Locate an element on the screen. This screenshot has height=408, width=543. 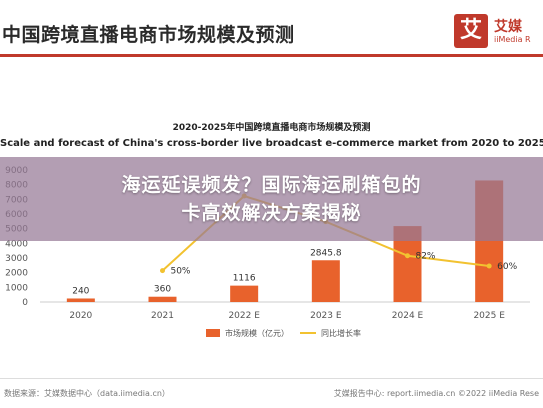
y-tick-label: 1000 is located at coordinates (16, 288).